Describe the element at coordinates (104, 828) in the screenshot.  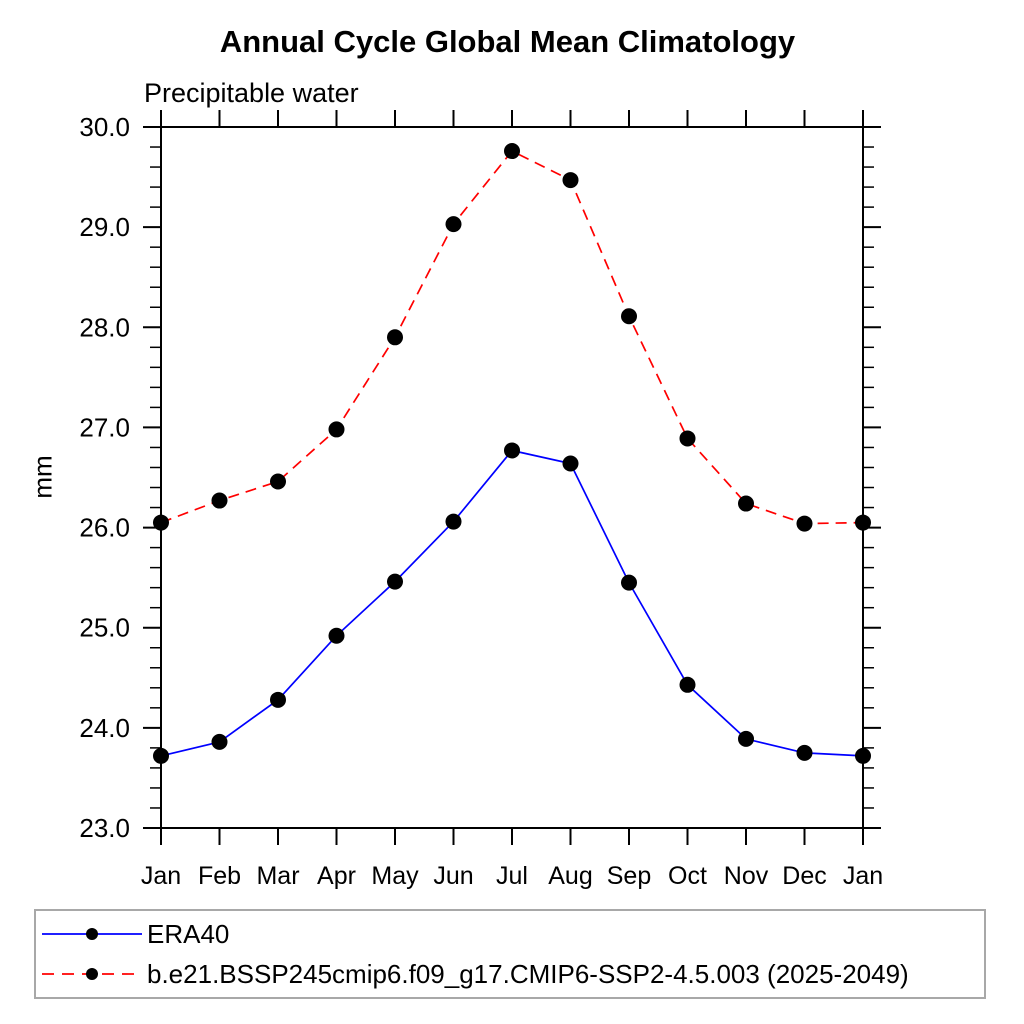
I see `y-tick-label: 23.0` at that location.